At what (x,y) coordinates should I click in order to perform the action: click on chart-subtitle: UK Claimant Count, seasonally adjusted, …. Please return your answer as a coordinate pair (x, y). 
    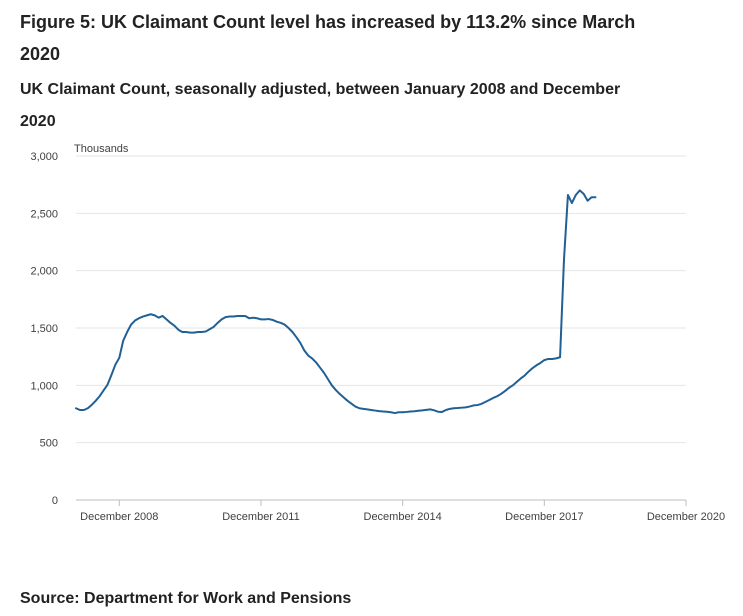
    Looking at the image, I should click on (320, 105).